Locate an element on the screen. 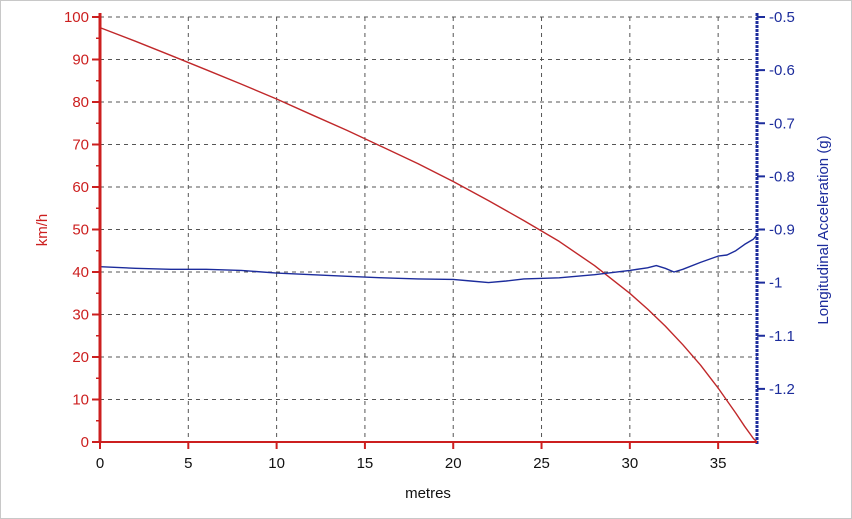 Image resolution: width=852 pixels, height=519 pixels. left-y-tick-label: 40 is located at coordinates (80, 272).